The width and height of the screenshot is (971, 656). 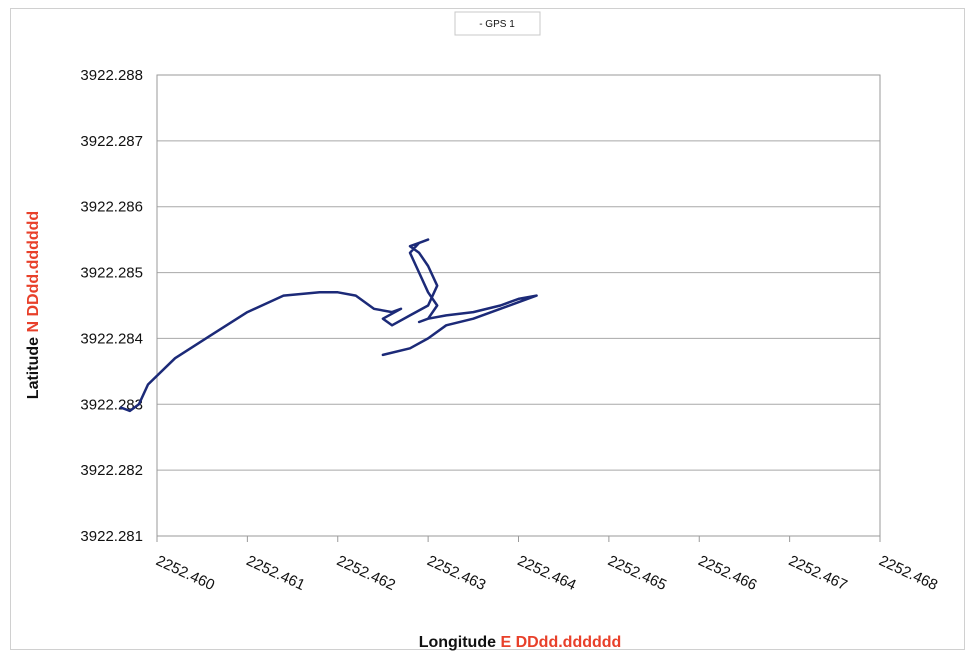 I want to click on legend: - GPS 1, so click(x=497, y=23).